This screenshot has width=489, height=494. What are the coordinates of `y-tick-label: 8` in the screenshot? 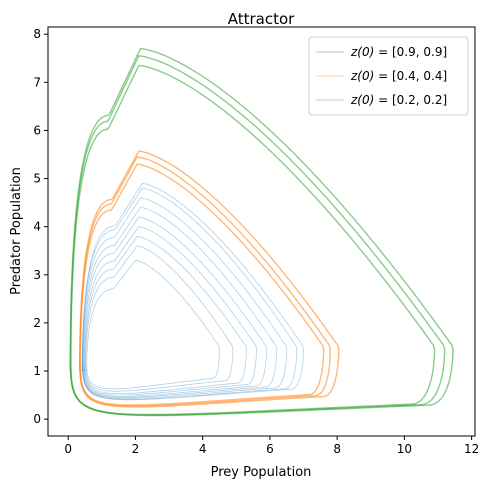 It's located at (37, 34).